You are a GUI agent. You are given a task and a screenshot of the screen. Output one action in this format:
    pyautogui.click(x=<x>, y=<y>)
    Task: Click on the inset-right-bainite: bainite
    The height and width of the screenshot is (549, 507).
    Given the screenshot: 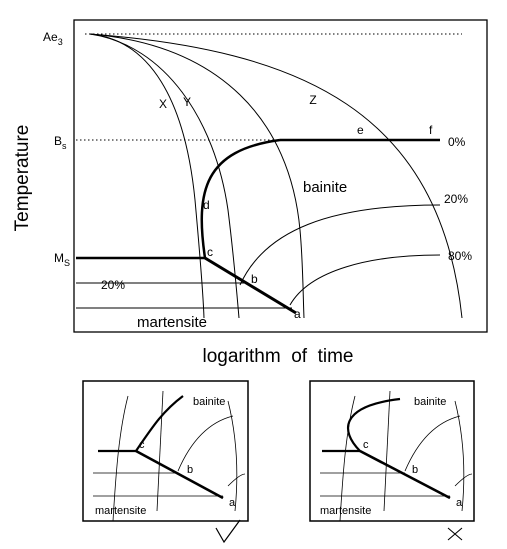 What is the action you would take?
    pyautogui.click(x=430, y=402)
    